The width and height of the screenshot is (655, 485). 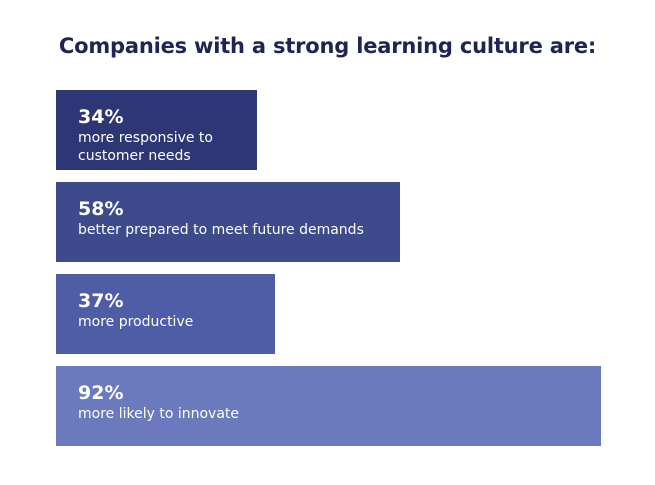 I want to click on bar-category-label: more responsive to customer needs, so click(x=145, y=147).